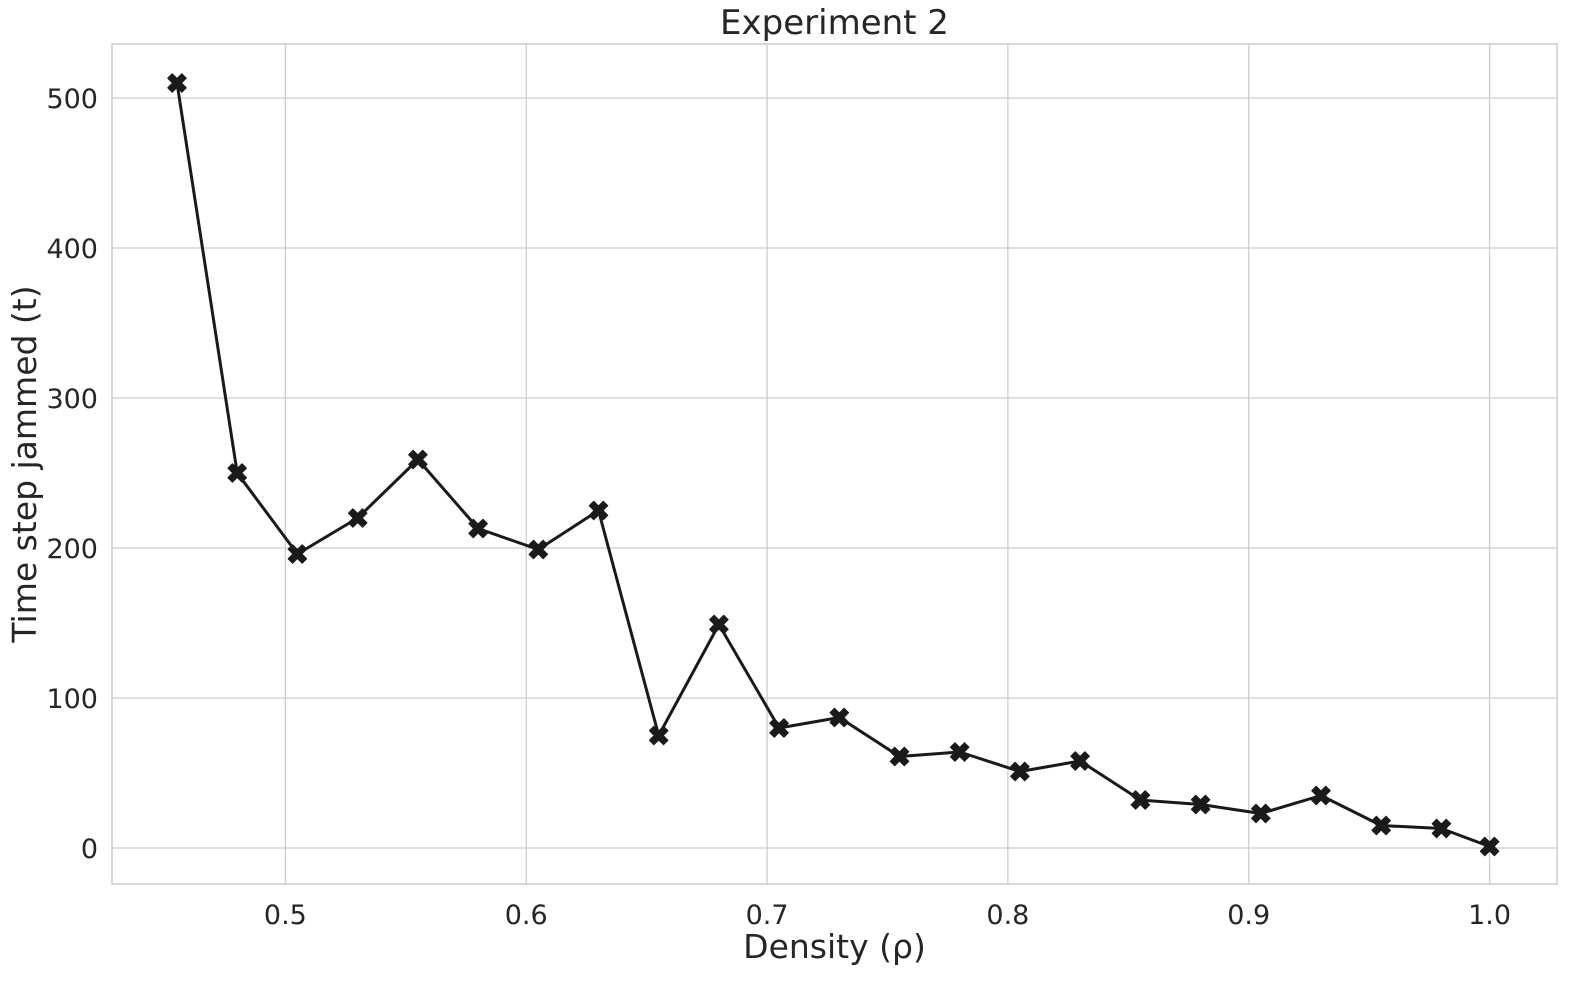 The width and height of the screenshot is (1584, 984). What do you see at coordinates (72, 699) in the screenshot?
I see `y-tick-label: 100` at bounding box center [72, 699].